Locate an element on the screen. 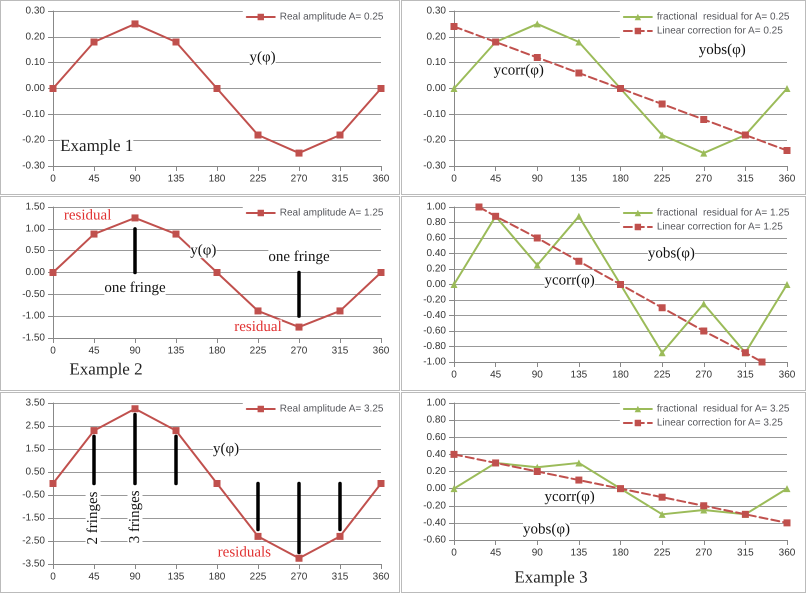 This screenshot has height=593, width=806. y-tick-label: -0.10 is located at coordinates (434, 114).